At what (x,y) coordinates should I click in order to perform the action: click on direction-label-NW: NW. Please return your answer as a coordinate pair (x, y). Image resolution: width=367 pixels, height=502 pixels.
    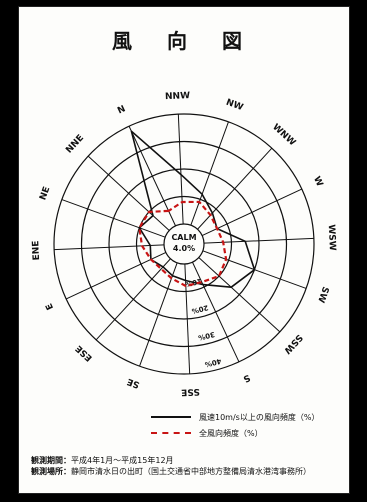
    Looking at the image, I should click on (235, 105).